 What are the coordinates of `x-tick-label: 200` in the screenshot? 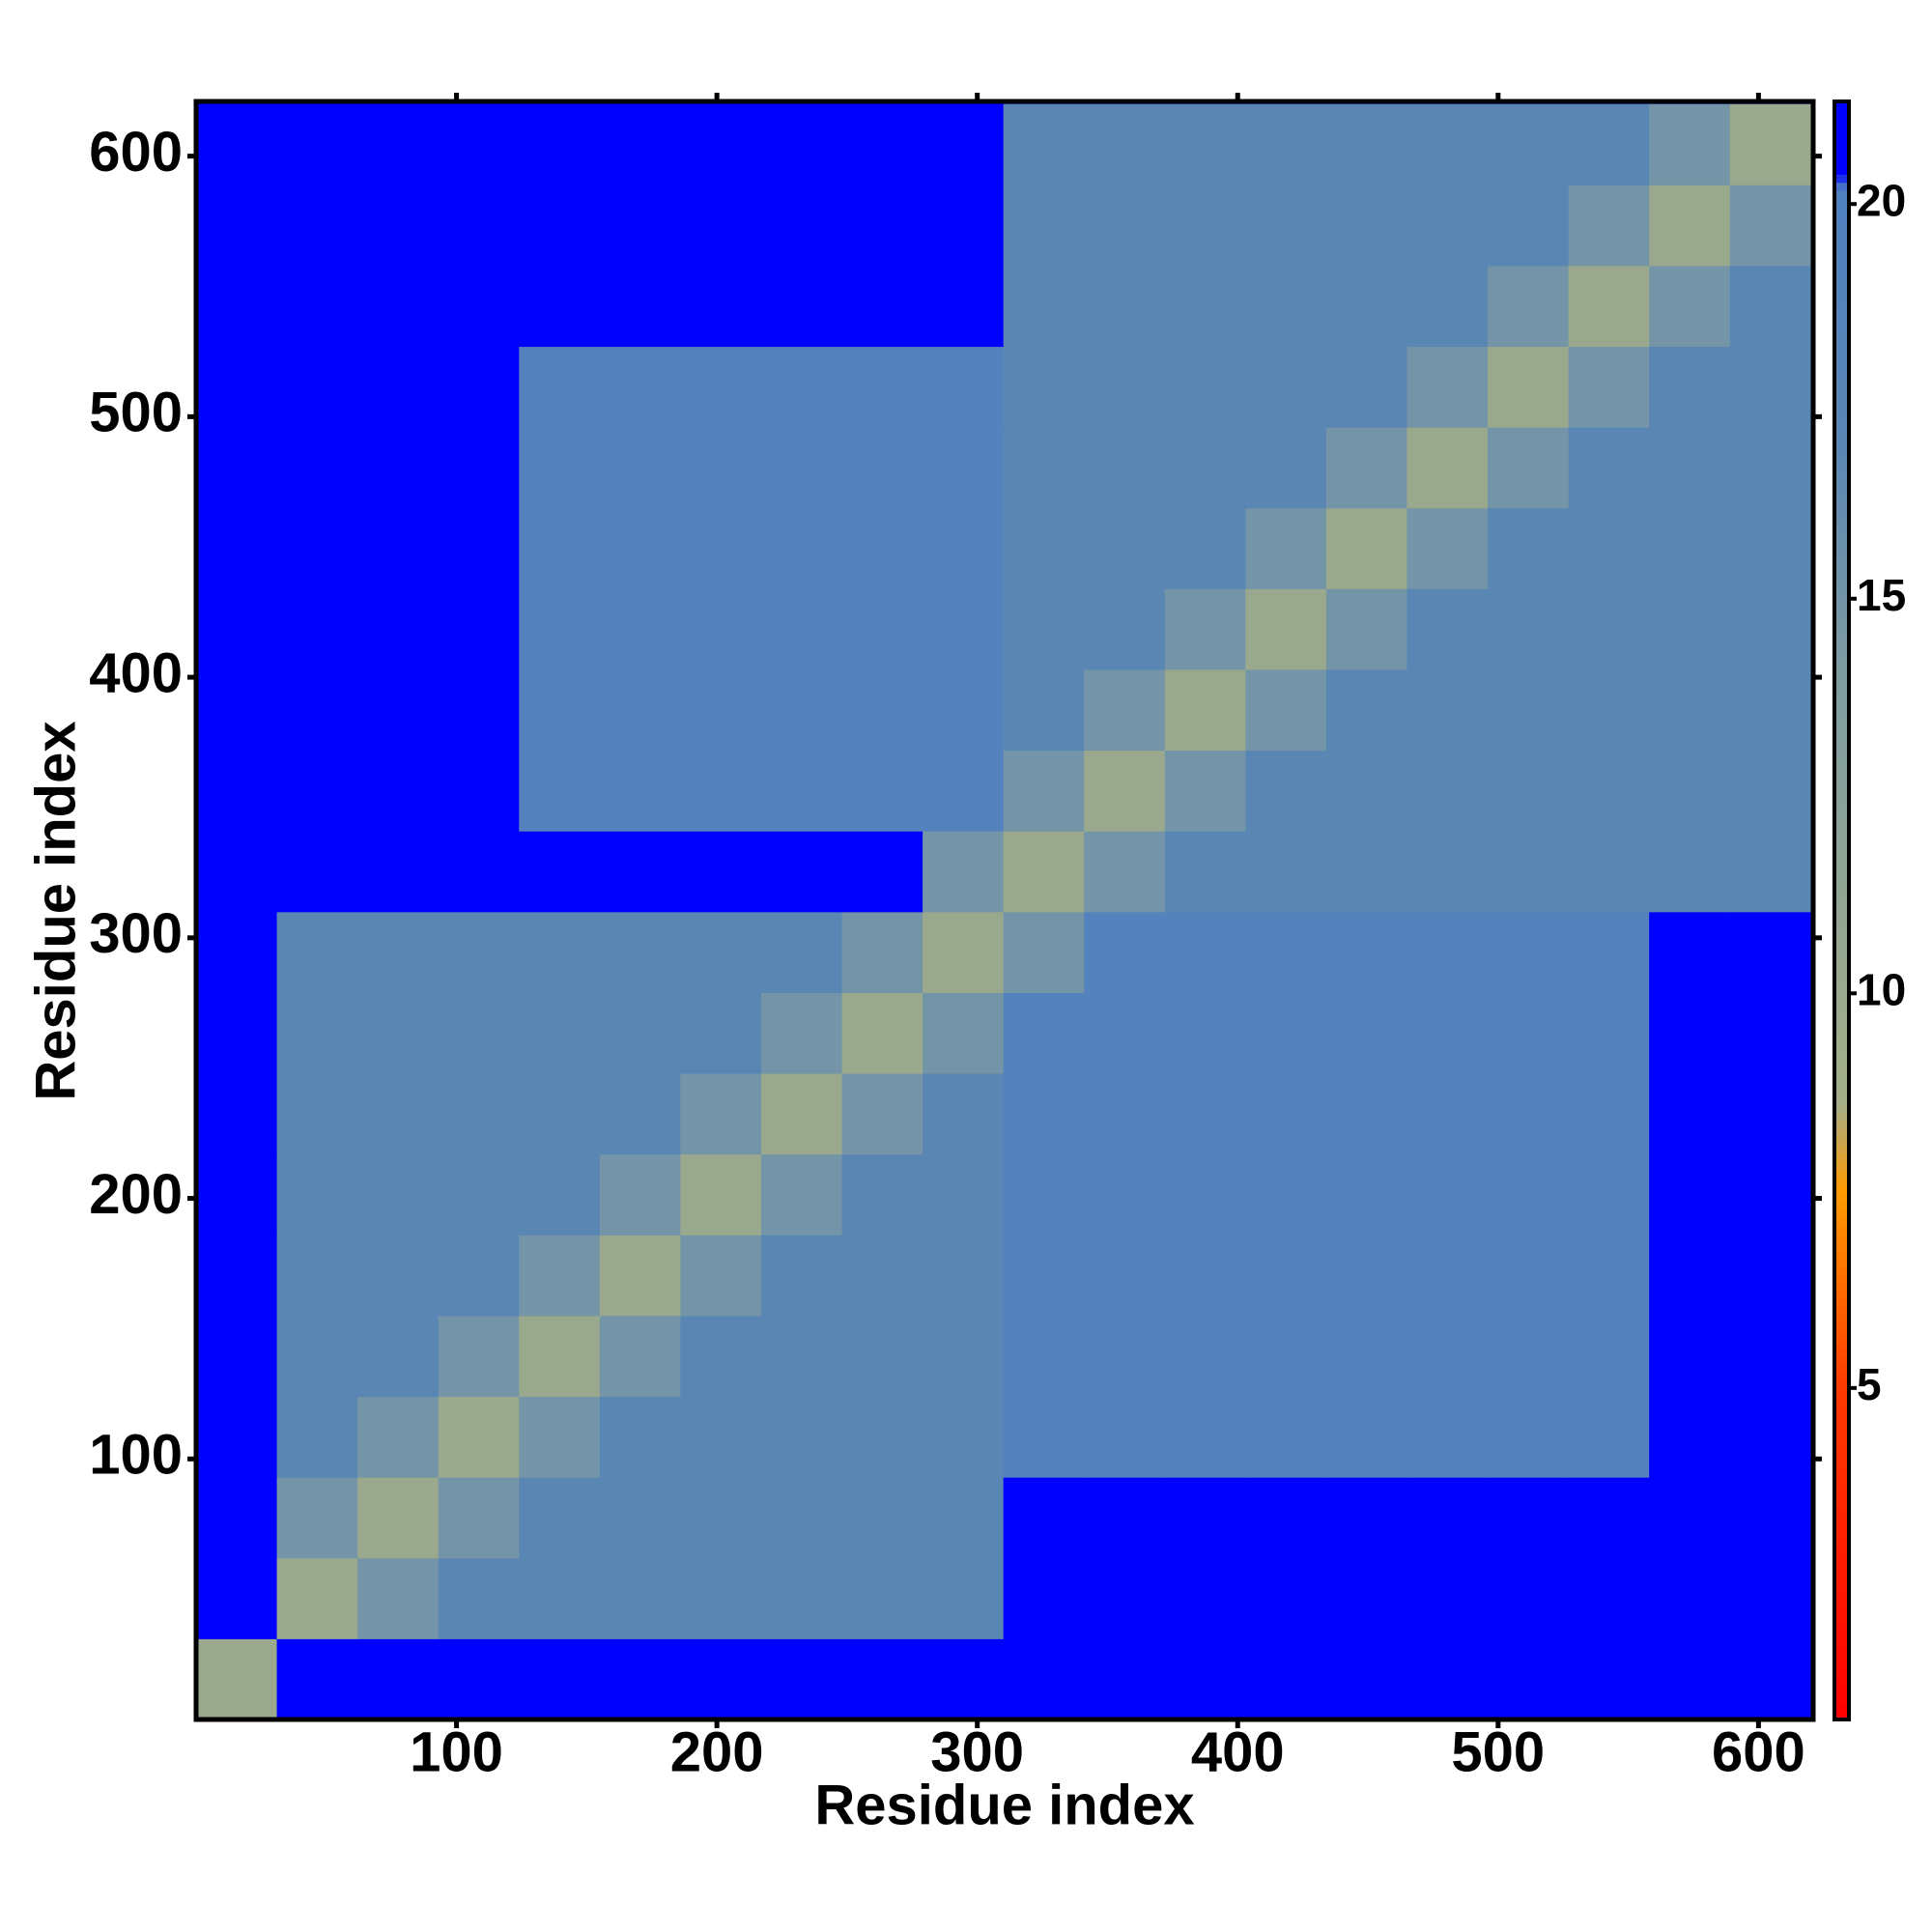 It's located at (717, 1751).